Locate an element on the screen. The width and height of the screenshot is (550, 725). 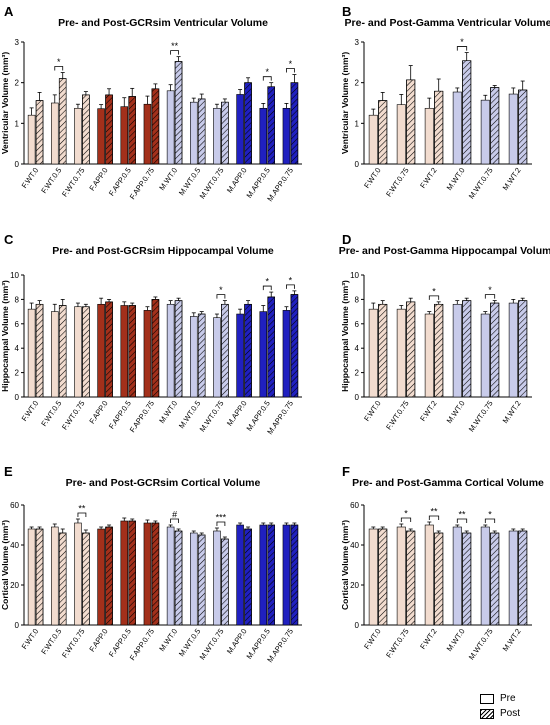
y-tick-label: 10 is located at coordinates (14, 275).